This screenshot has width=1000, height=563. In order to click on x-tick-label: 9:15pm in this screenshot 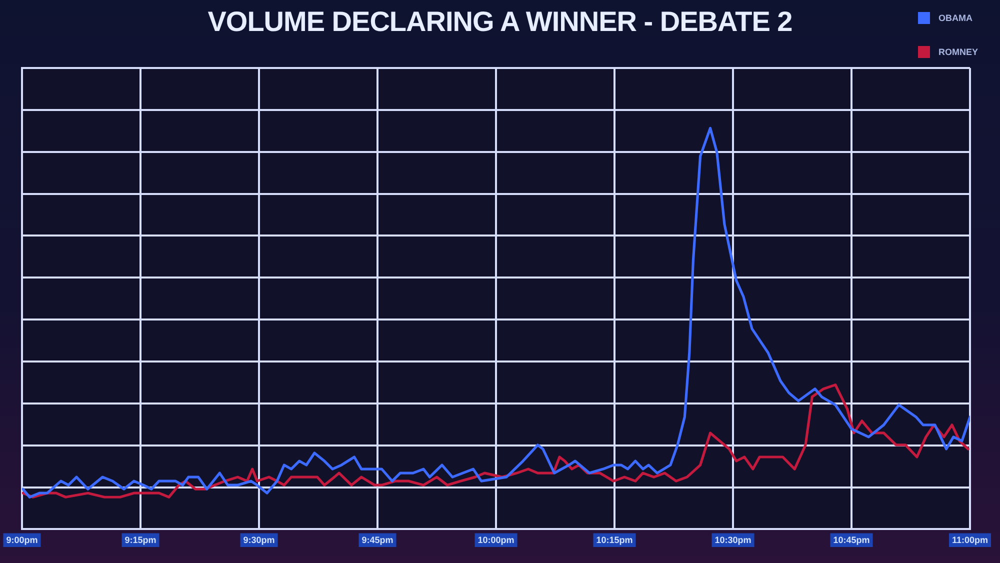, I will do `click(140, 540)`.